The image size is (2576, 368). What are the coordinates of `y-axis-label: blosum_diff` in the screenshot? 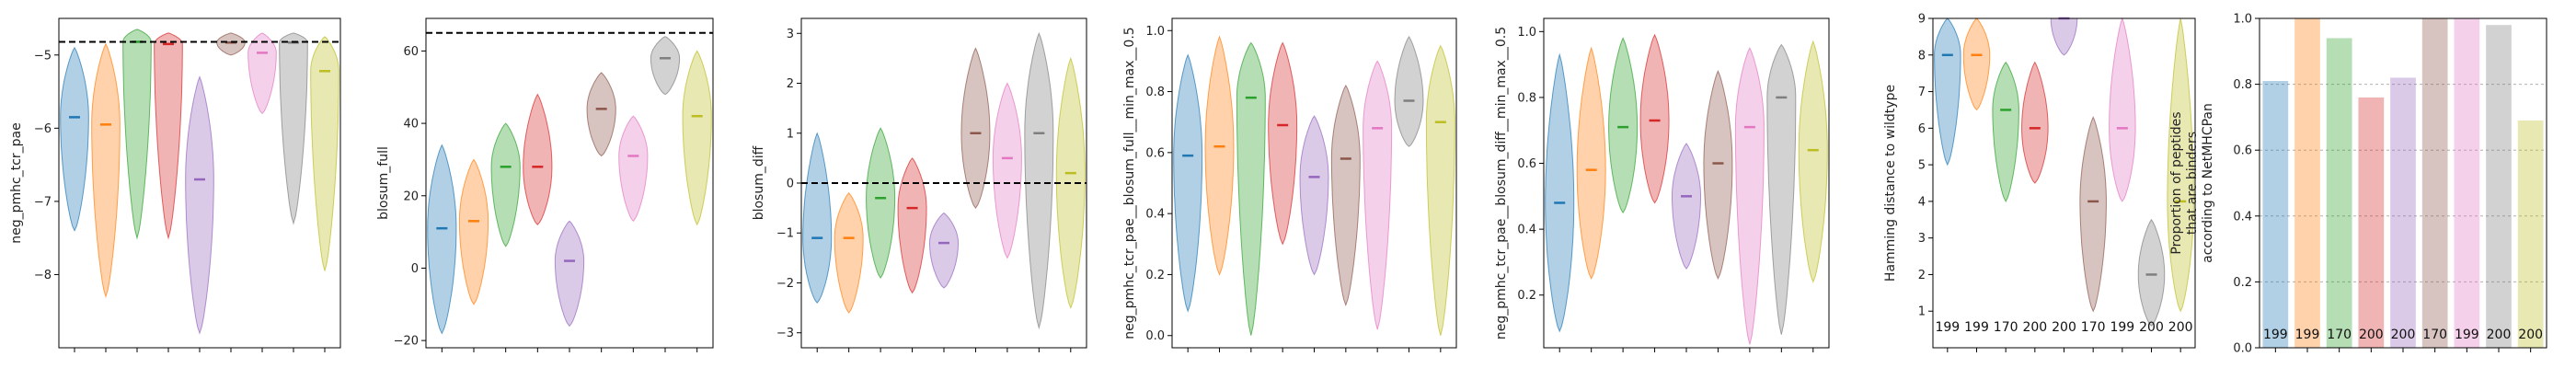 It's located at (759, 182).